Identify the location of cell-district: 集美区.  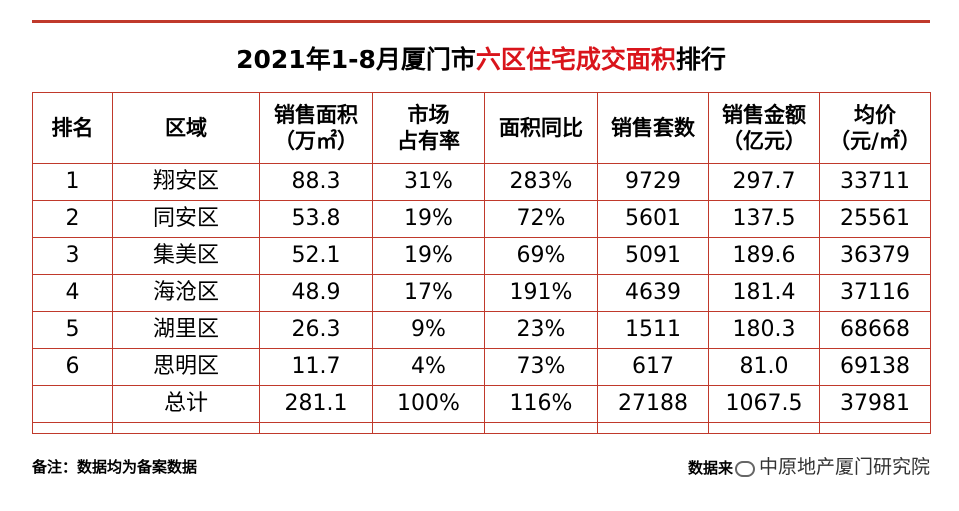
(186, 256).